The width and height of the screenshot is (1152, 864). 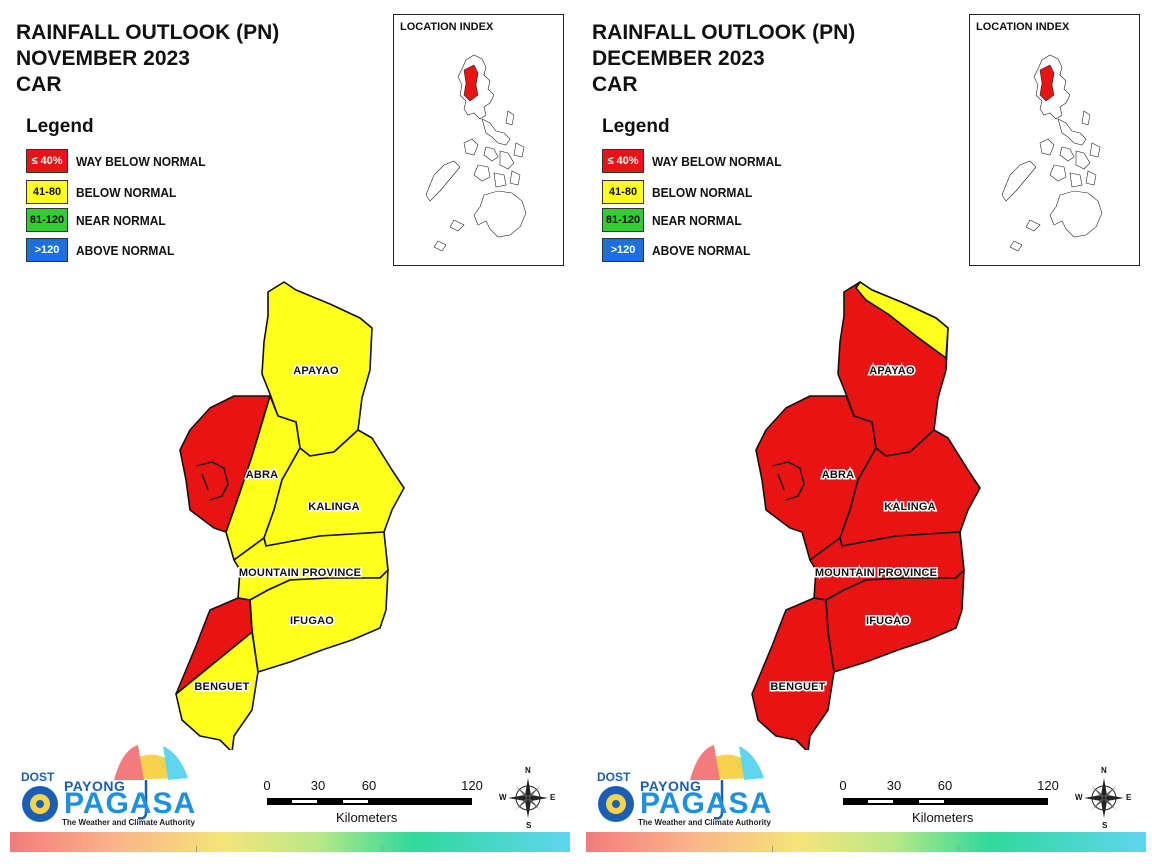 I want to click on province-benguet-yellow, so click(x=217, y=690).